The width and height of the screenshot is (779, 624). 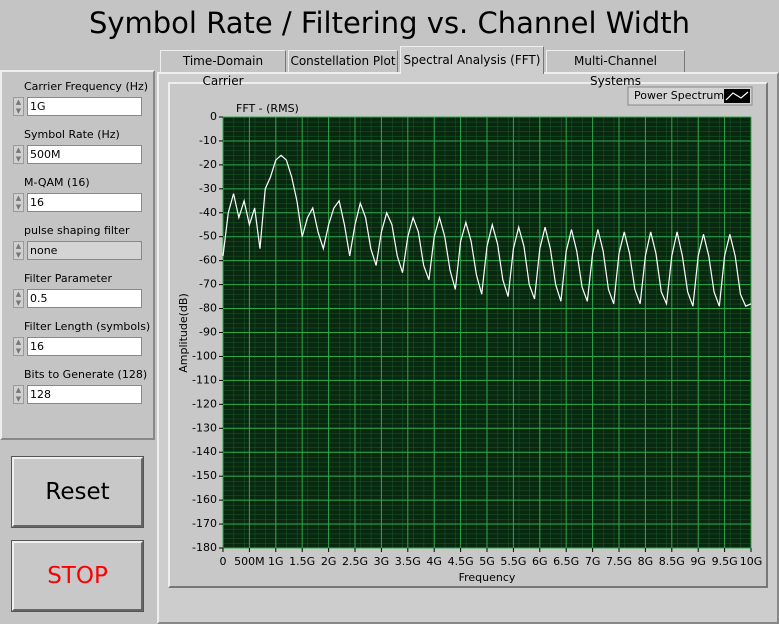 What do you see at coordinates (355, 561) in the screenshot?
I see `x-tick-label: 2.5G` at bounding box center [355, 561].